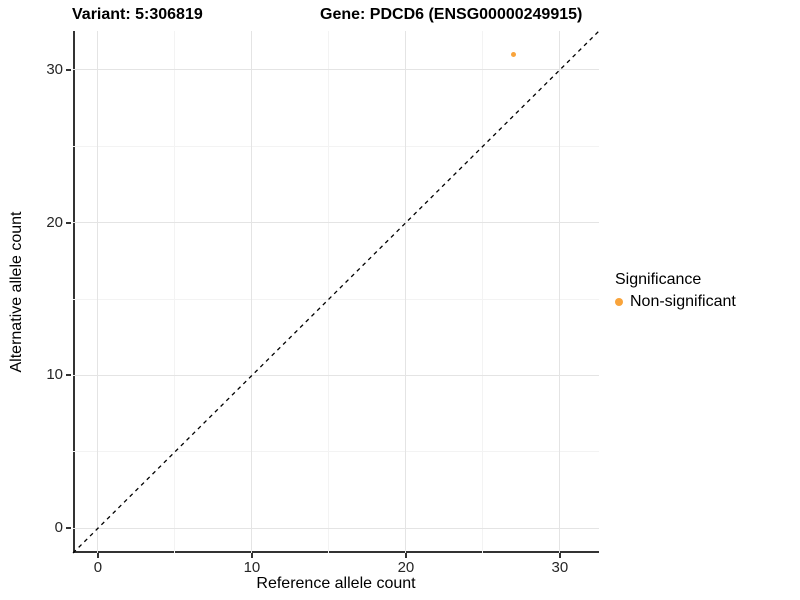 The width and height of the screenshot is (800, 600). What do you see at coordinates (514, 55) in the screenshot?
I see `data-point` at bounding box center [514, 55].